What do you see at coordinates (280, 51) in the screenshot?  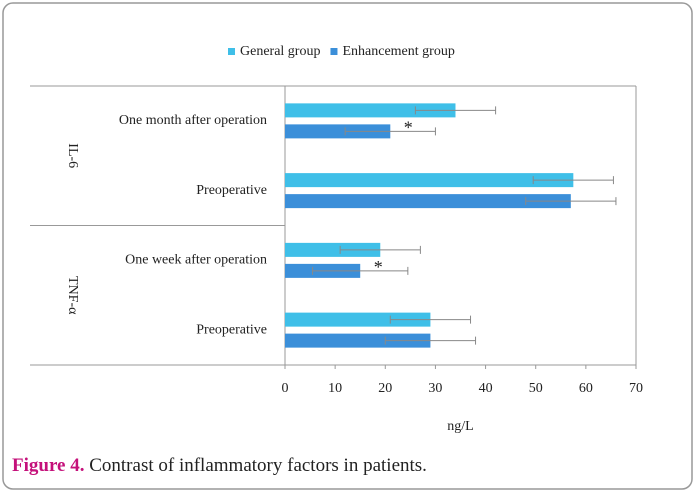 I see `legend-label: General group` at bounding box center [280, 51].